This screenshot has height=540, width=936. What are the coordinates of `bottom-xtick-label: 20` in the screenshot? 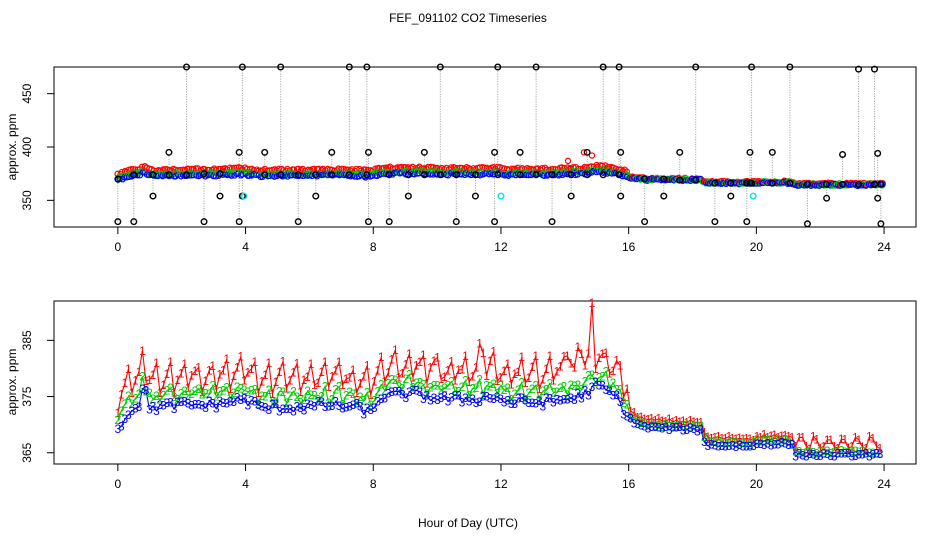 It's located at (757, 484).